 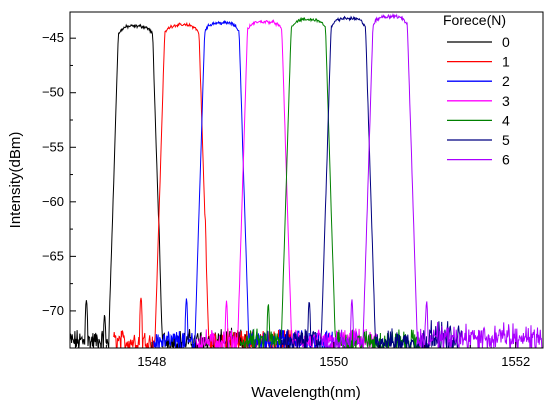 What do you see at coordinates (506, 42) in the screenshot?
I see `legend-label-0: 0` at bounding box center [506, 42].